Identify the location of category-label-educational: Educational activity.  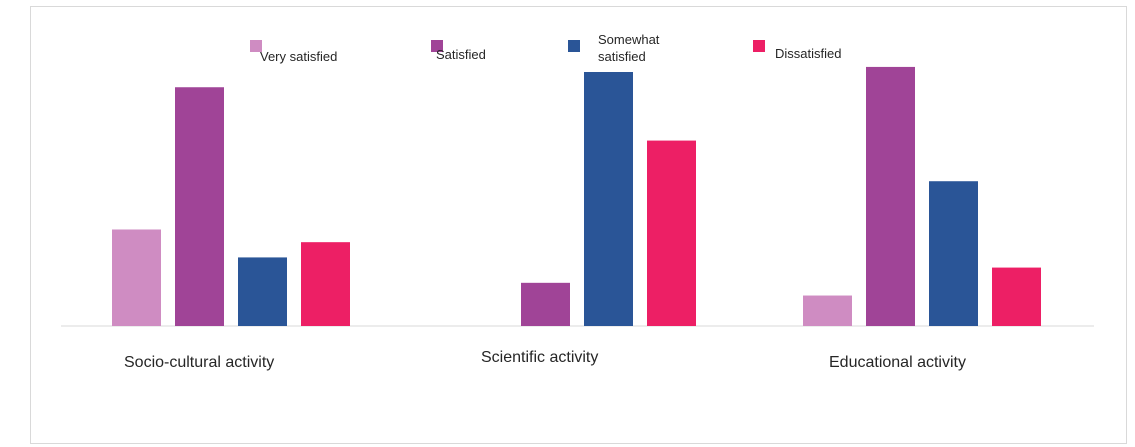
(897, 362).